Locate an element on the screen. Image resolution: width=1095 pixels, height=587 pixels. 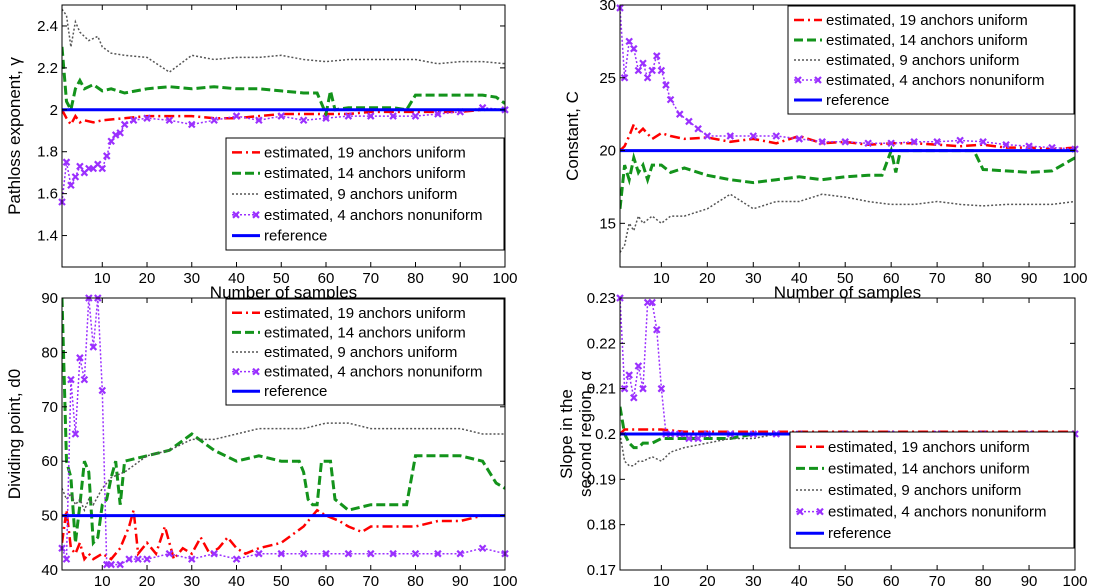
legend-label-5: reference is located at coordinates (859, 533).